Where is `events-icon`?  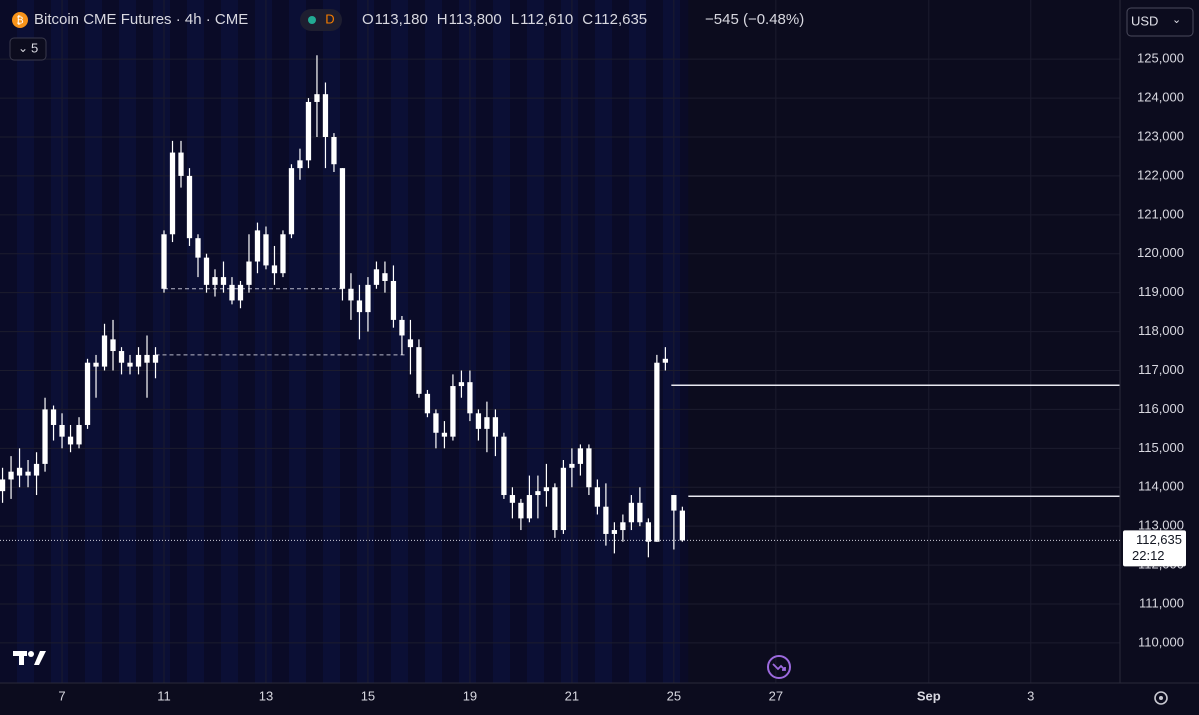
events-icon is located at coordinates (779, 667).